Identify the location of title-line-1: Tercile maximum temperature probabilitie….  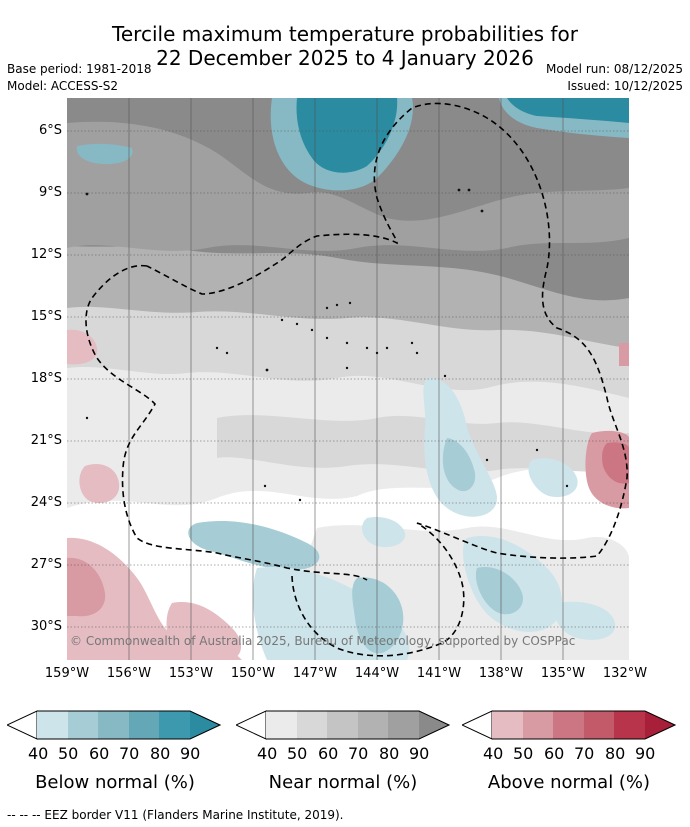
(345, 34).